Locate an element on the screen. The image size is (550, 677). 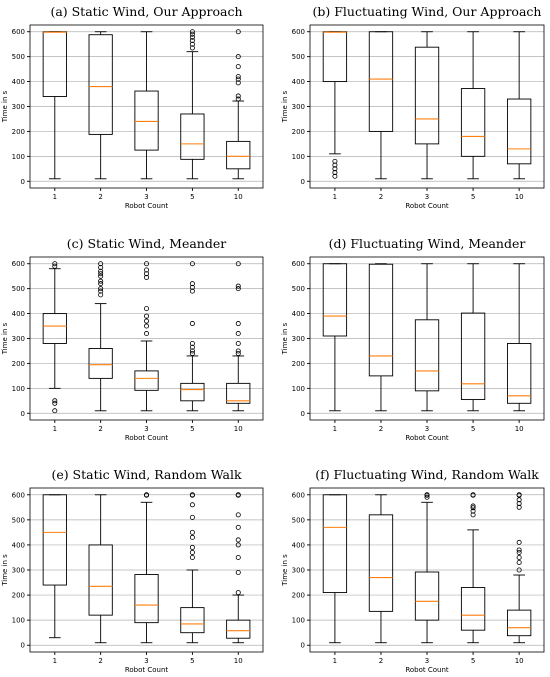
x-tick-label: 2 is located at coordinates (100, 429).